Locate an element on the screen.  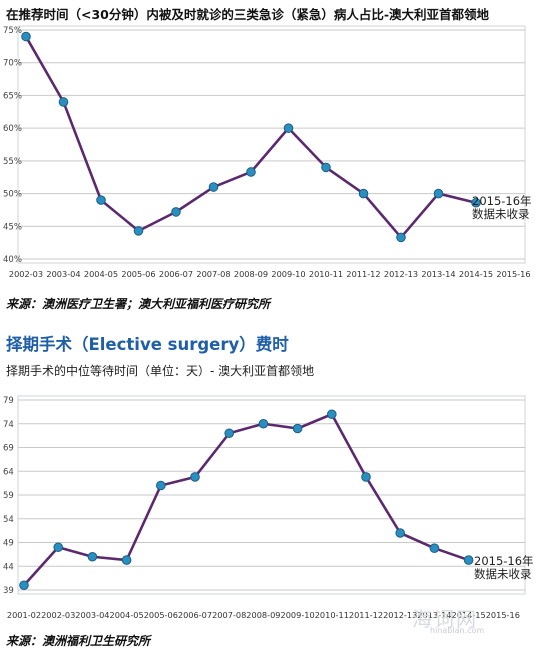
chart2-ytick-label: 49 is located at coordinates (8, 544).